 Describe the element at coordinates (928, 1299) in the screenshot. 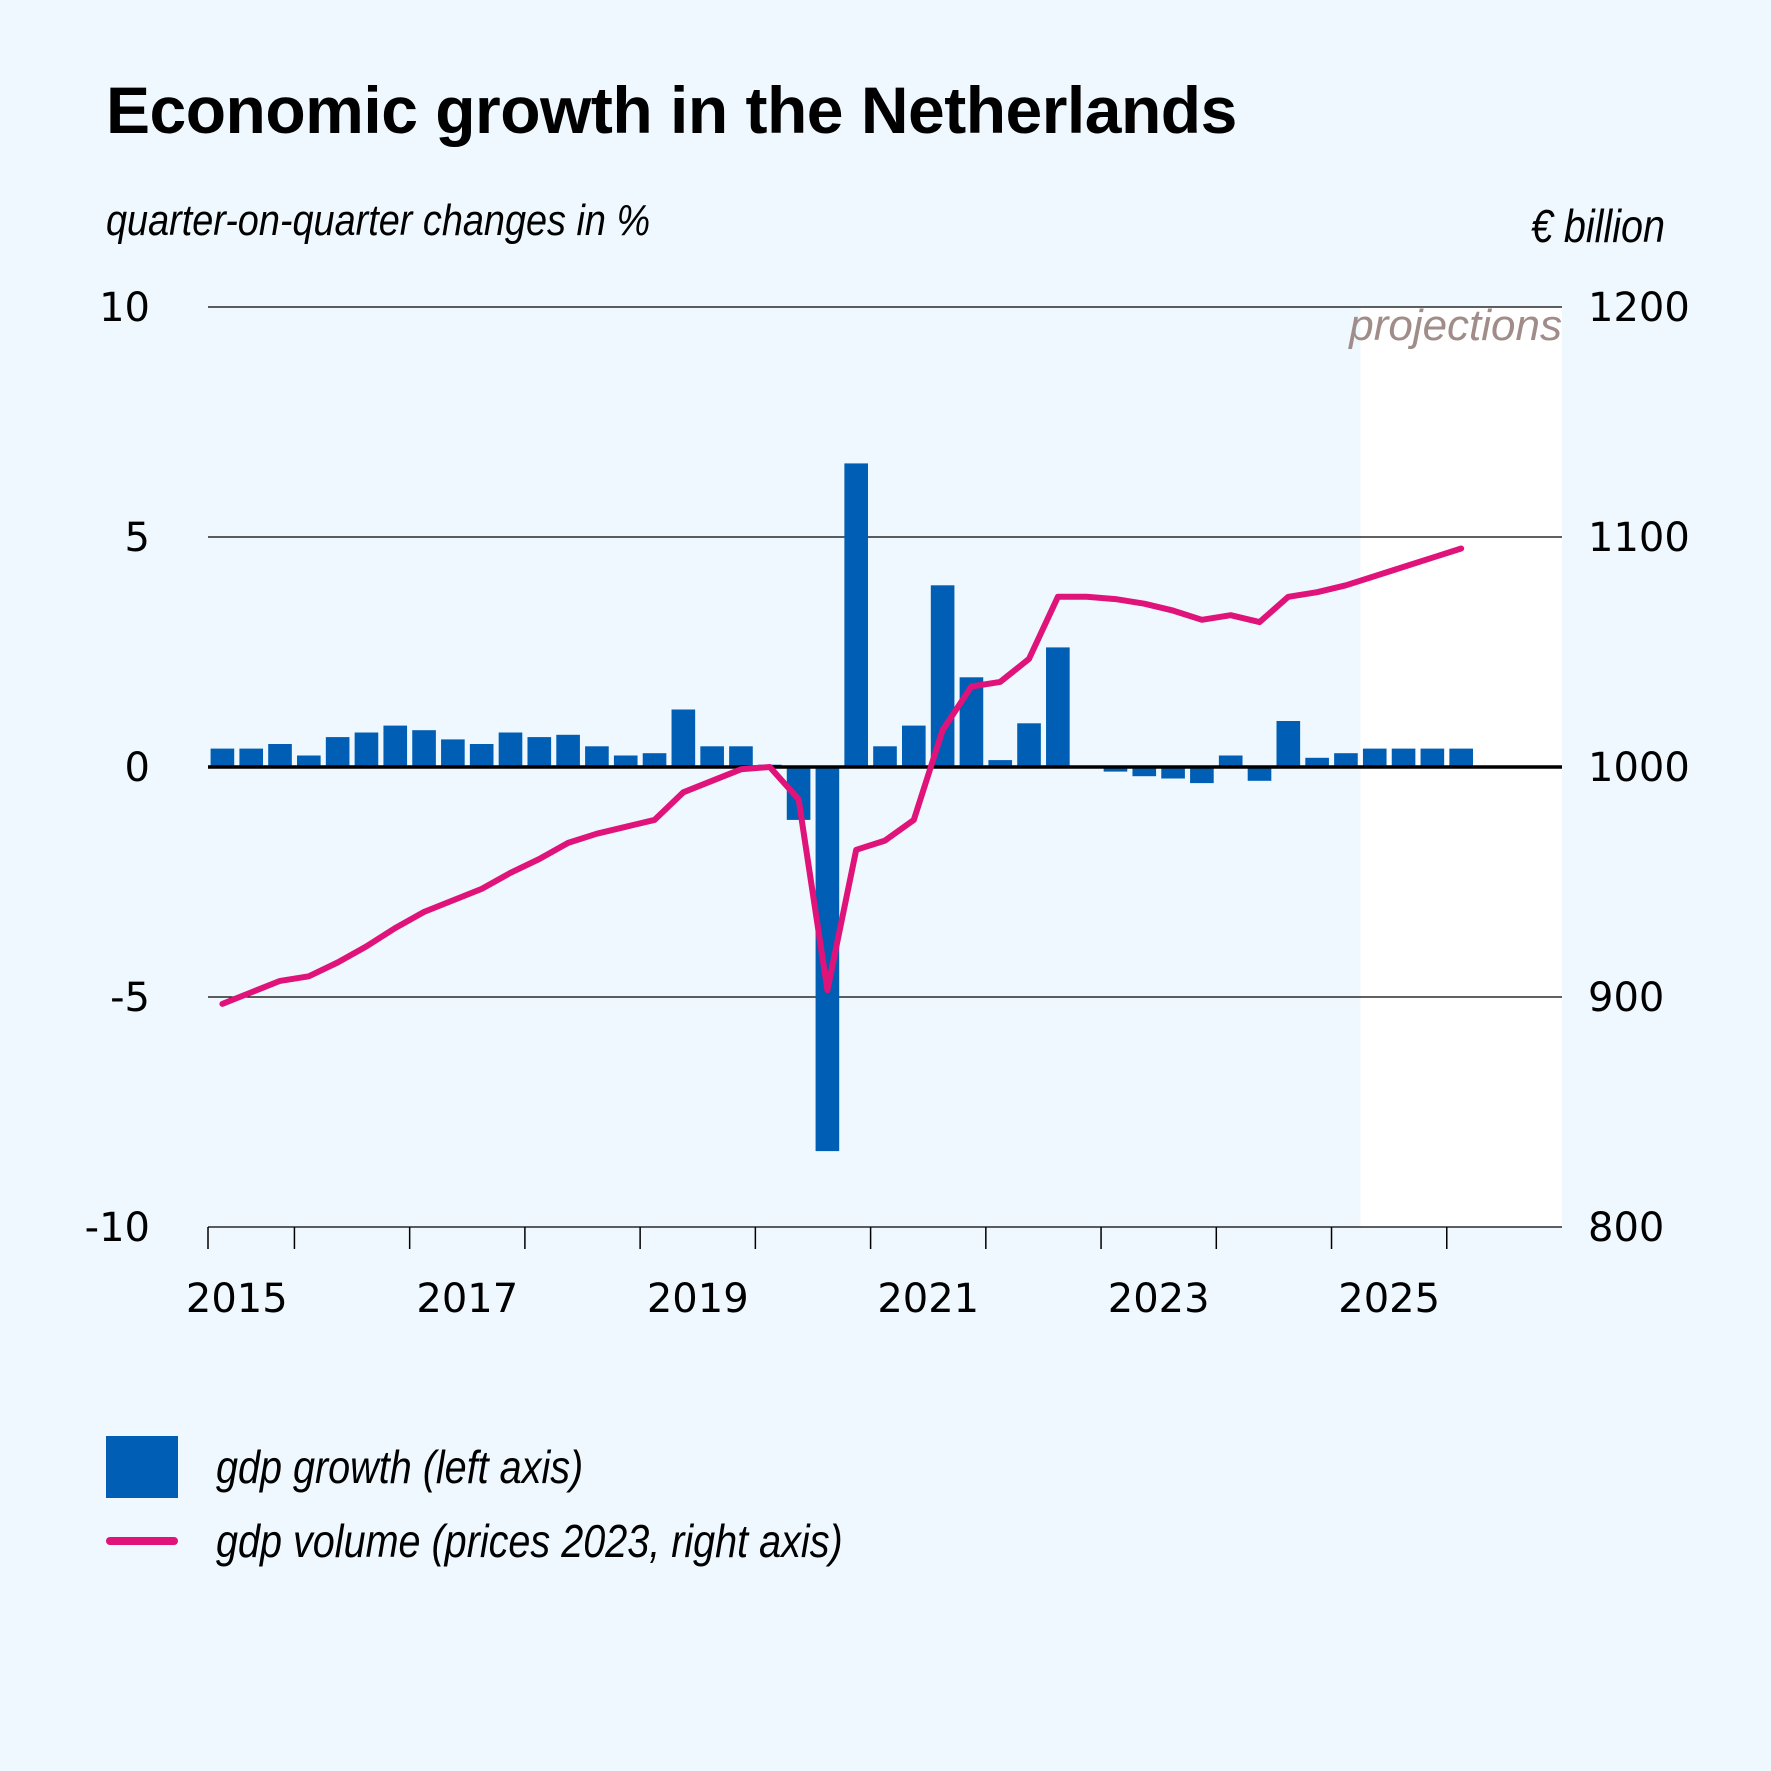

I see `x-tick-label: 2021` at that location.